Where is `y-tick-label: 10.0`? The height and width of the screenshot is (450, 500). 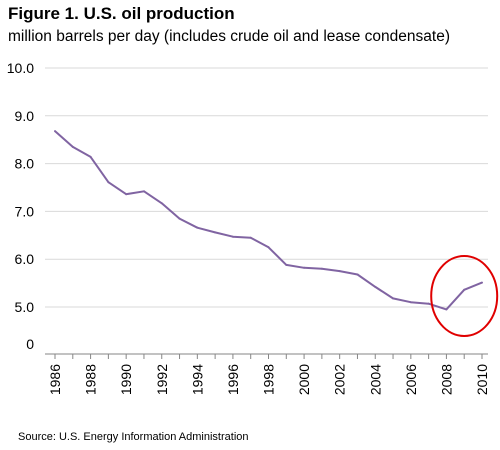
y-tick-label: 10.0 is located at coordinates (20, 68).